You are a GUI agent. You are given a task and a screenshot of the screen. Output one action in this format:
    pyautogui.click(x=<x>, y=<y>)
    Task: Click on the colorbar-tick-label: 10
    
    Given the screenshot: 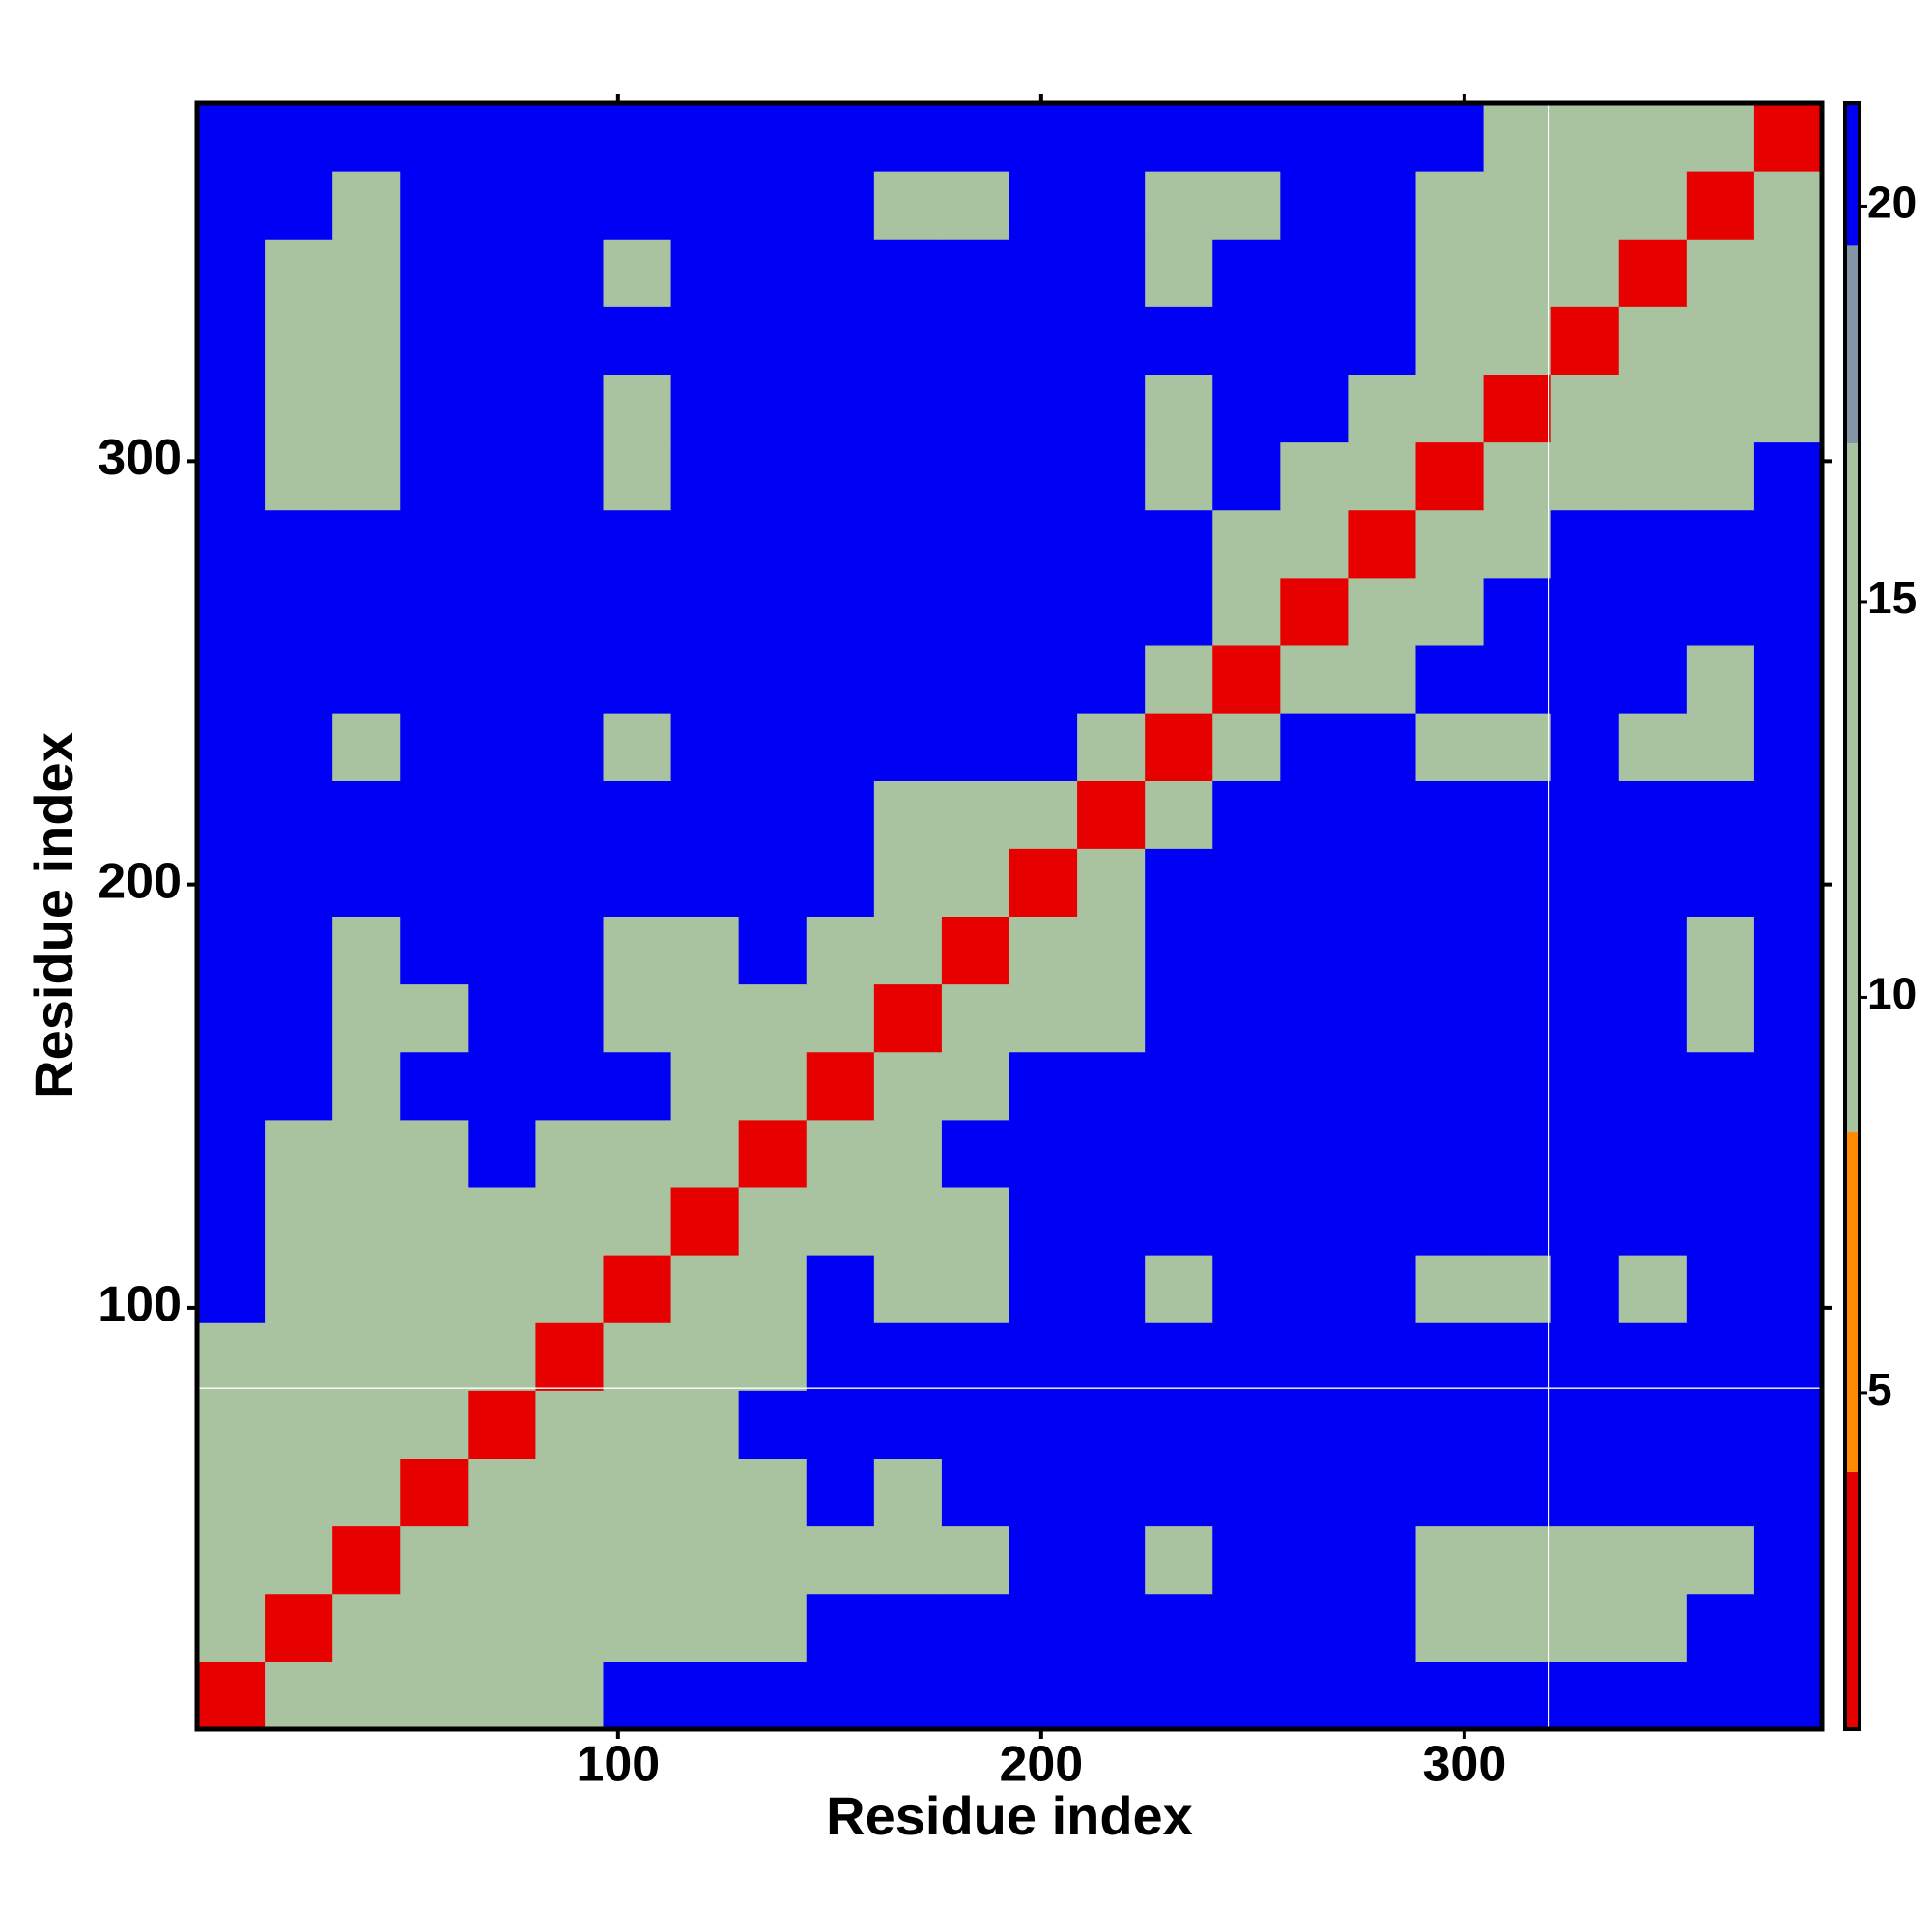 What is the action you would take?
    pyautogui.click(x=1892, y=994)
    